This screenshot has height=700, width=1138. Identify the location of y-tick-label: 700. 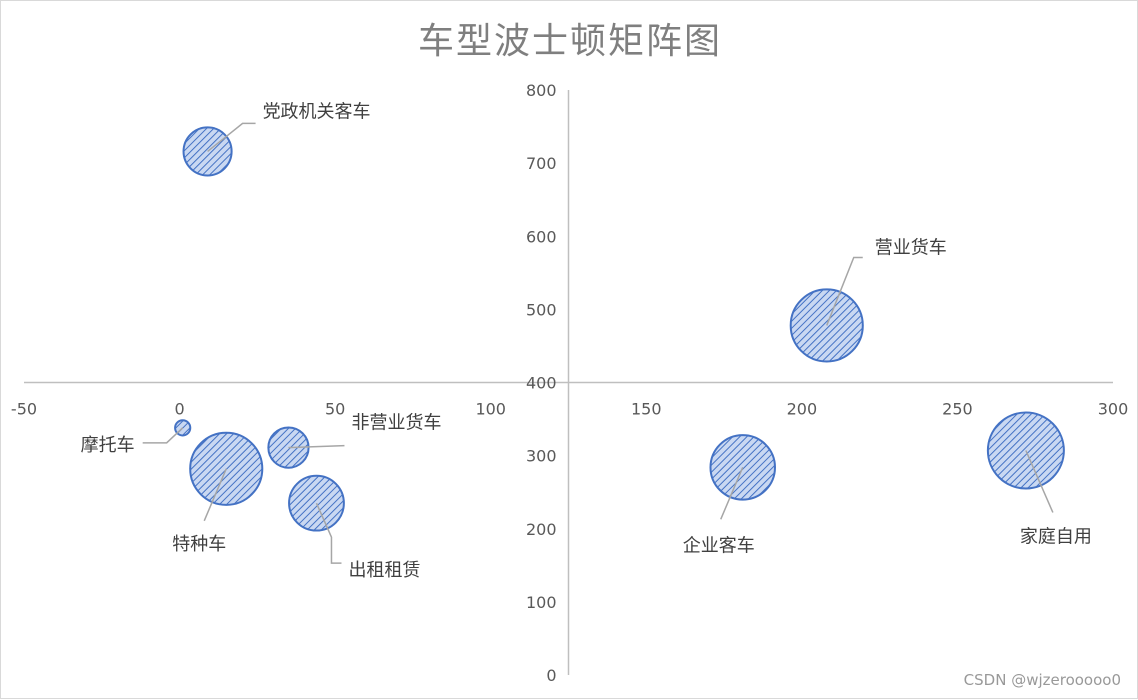
(541, 163).